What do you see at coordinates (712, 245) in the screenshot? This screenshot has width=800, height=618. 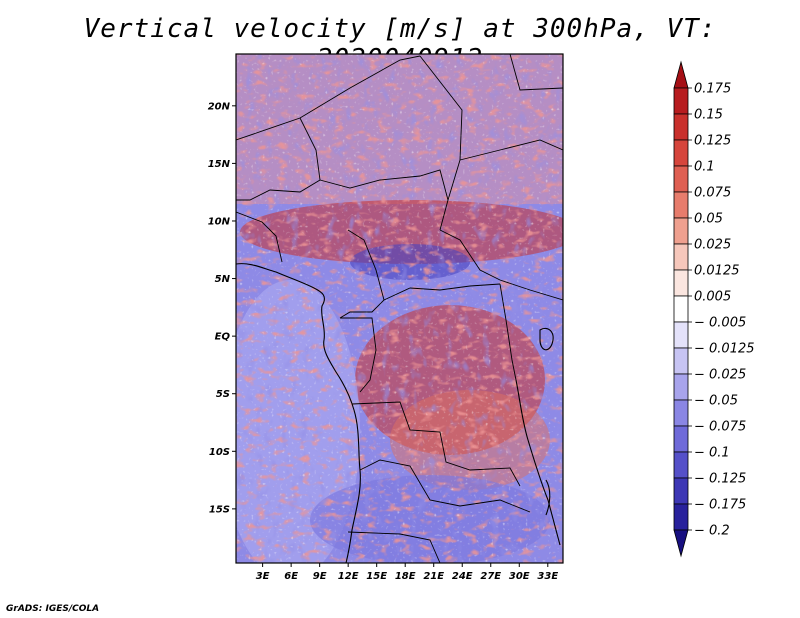 I see `colorbar-label: 0.025` at bounding box center [712, 245].